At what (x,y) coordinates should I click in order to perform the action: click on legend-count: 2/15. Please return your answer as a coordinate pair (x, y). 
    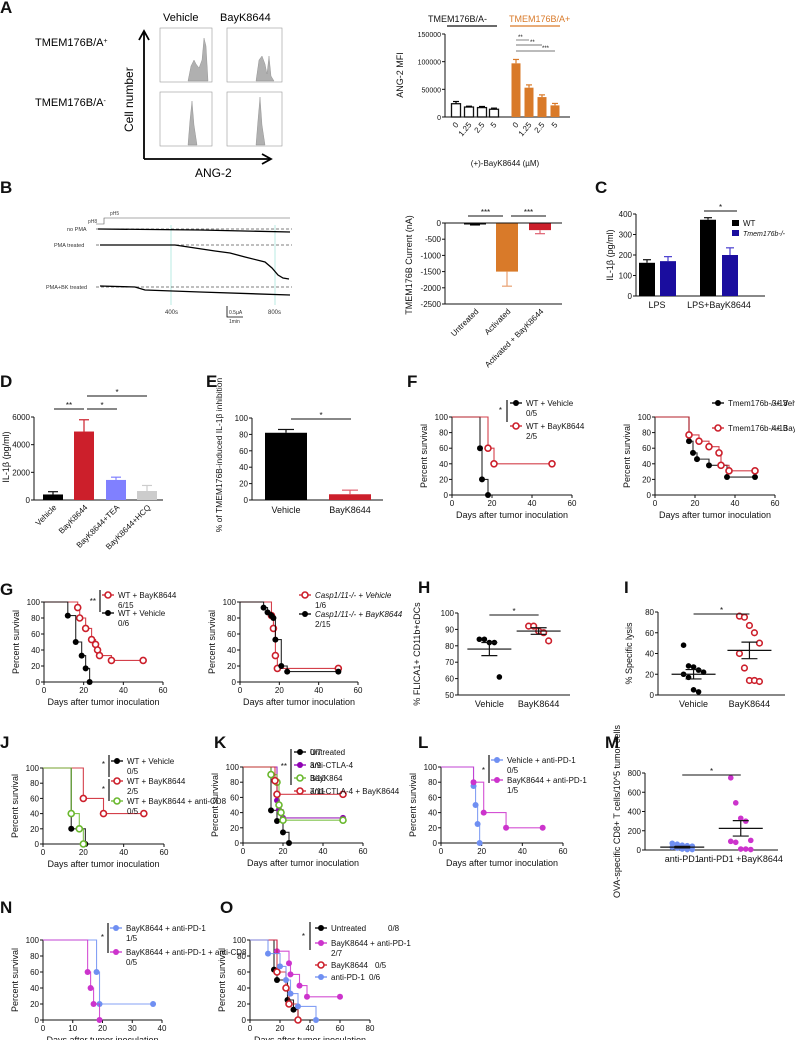
    Looking at the image, I should click on (323, 624).